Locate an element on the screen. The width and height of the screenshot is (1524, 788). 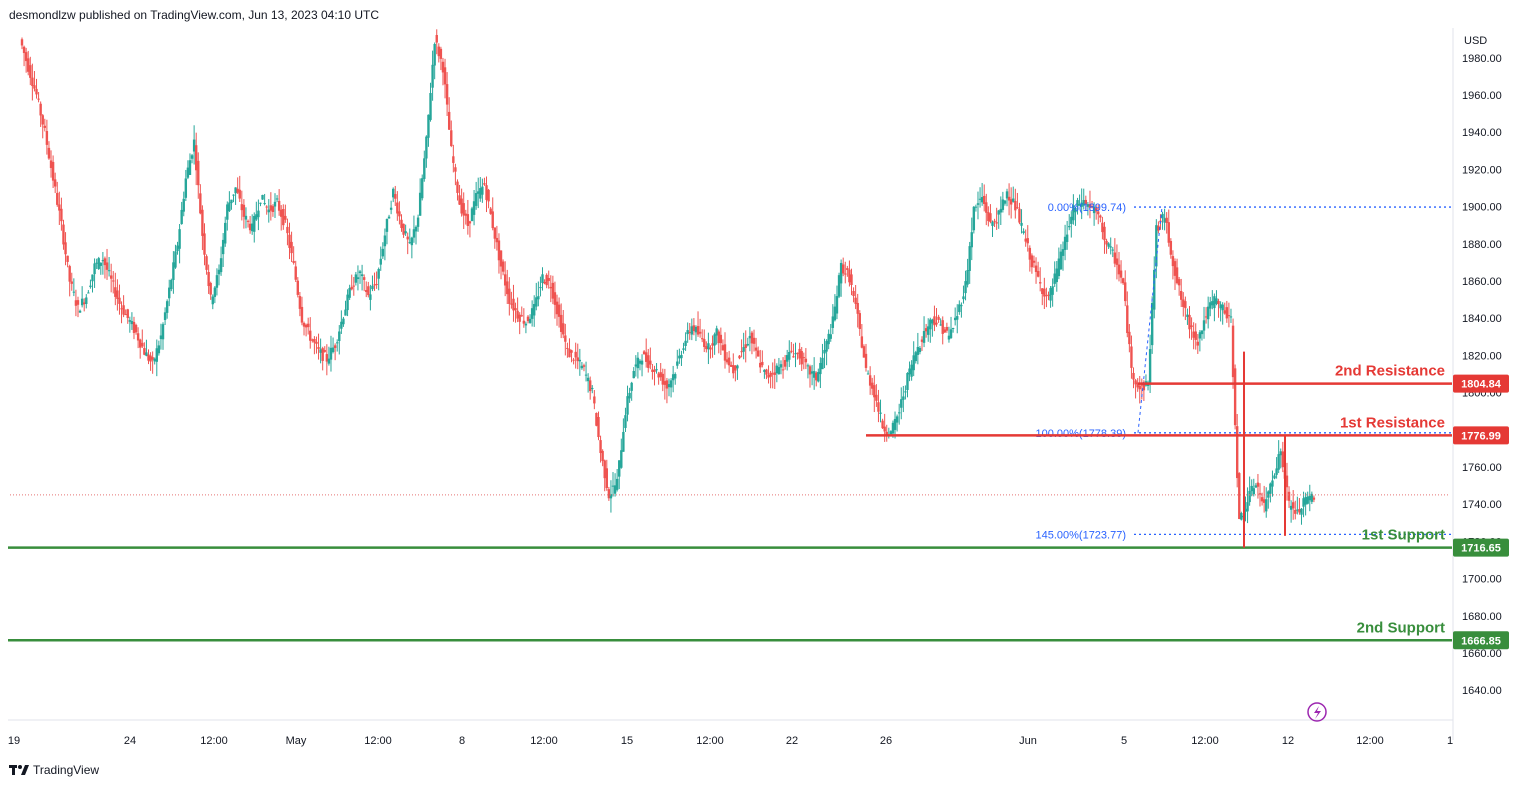
fib-level-label: 145.00%(1723.77) is located at coordinates (1080, 535).